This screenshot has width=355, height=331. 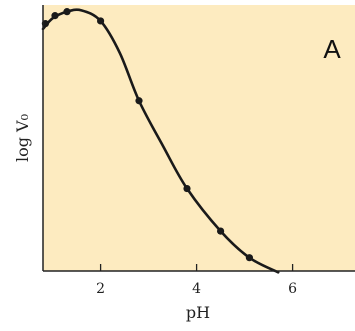 What do you see at coordinates (196, 280) in the screenshot?
I see `x-ticks: 2 4 6` at bounding box center [196, 280].